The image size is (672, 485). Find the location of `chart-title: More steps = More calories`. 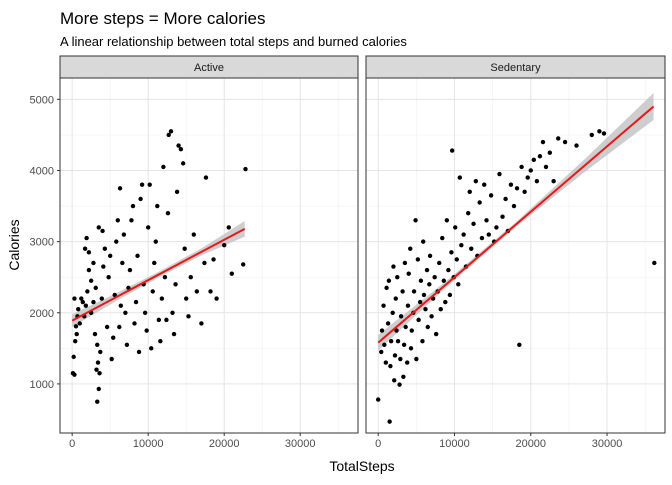

chart-title: More steps = More calories is located at coordinates (163, 18).